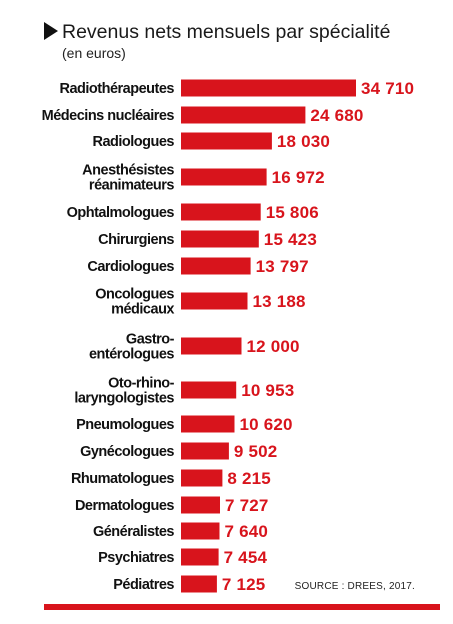 This screenshot has width=453, height=624. What do you see at coordinates (122, 479) in the screenshot?
I see `category-label: Rhumatologues` at bounding box center [122, 479].